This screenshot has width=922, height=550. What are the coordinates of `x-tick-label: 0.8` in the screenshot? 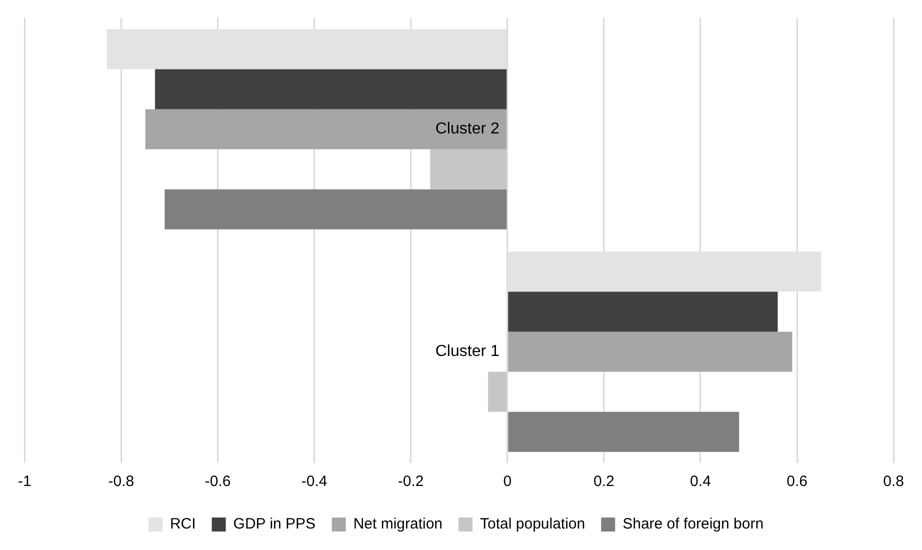 It's located at (893, 481).